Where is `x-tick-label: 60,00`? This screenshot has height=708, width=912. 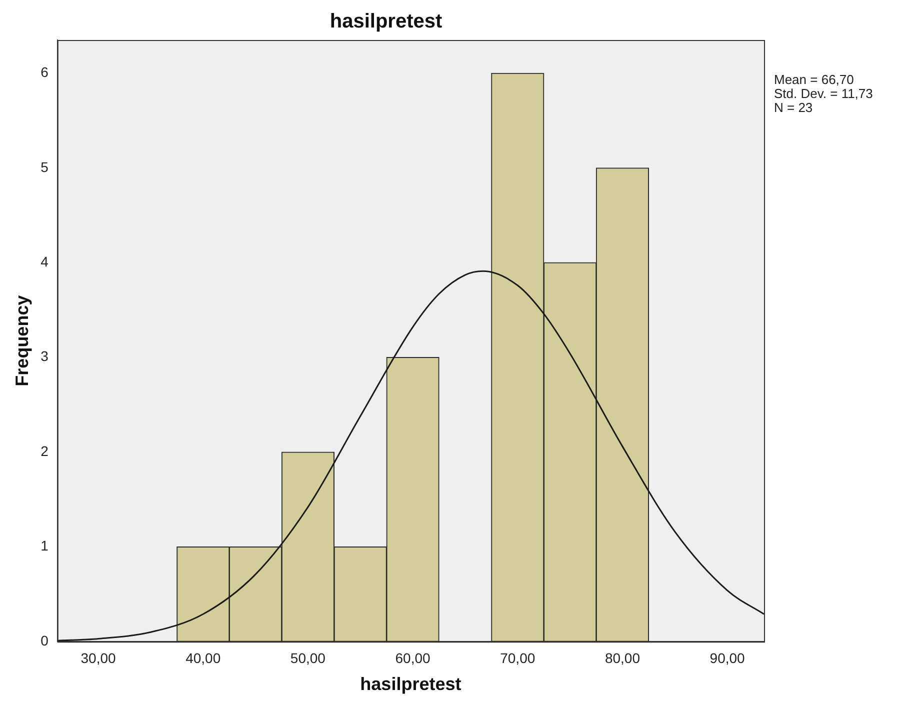
x-tick-label: 60,00 is located at coordinates (413, 658).